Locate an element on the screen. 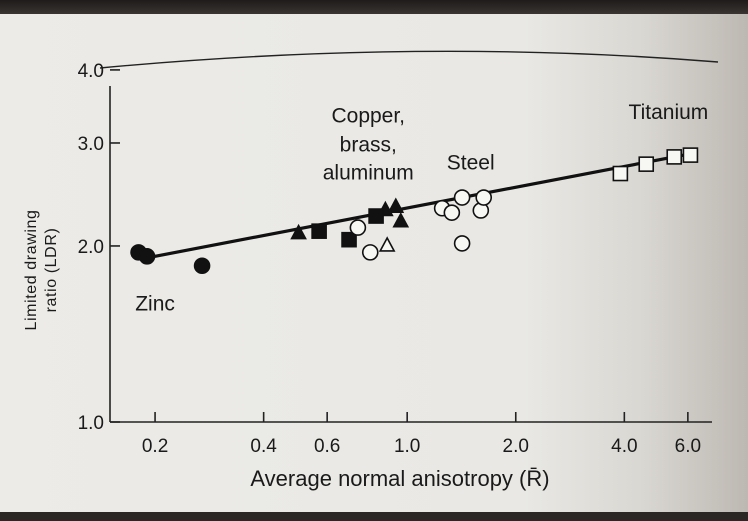  plot-frame-top is located at coordinates (409, 59).